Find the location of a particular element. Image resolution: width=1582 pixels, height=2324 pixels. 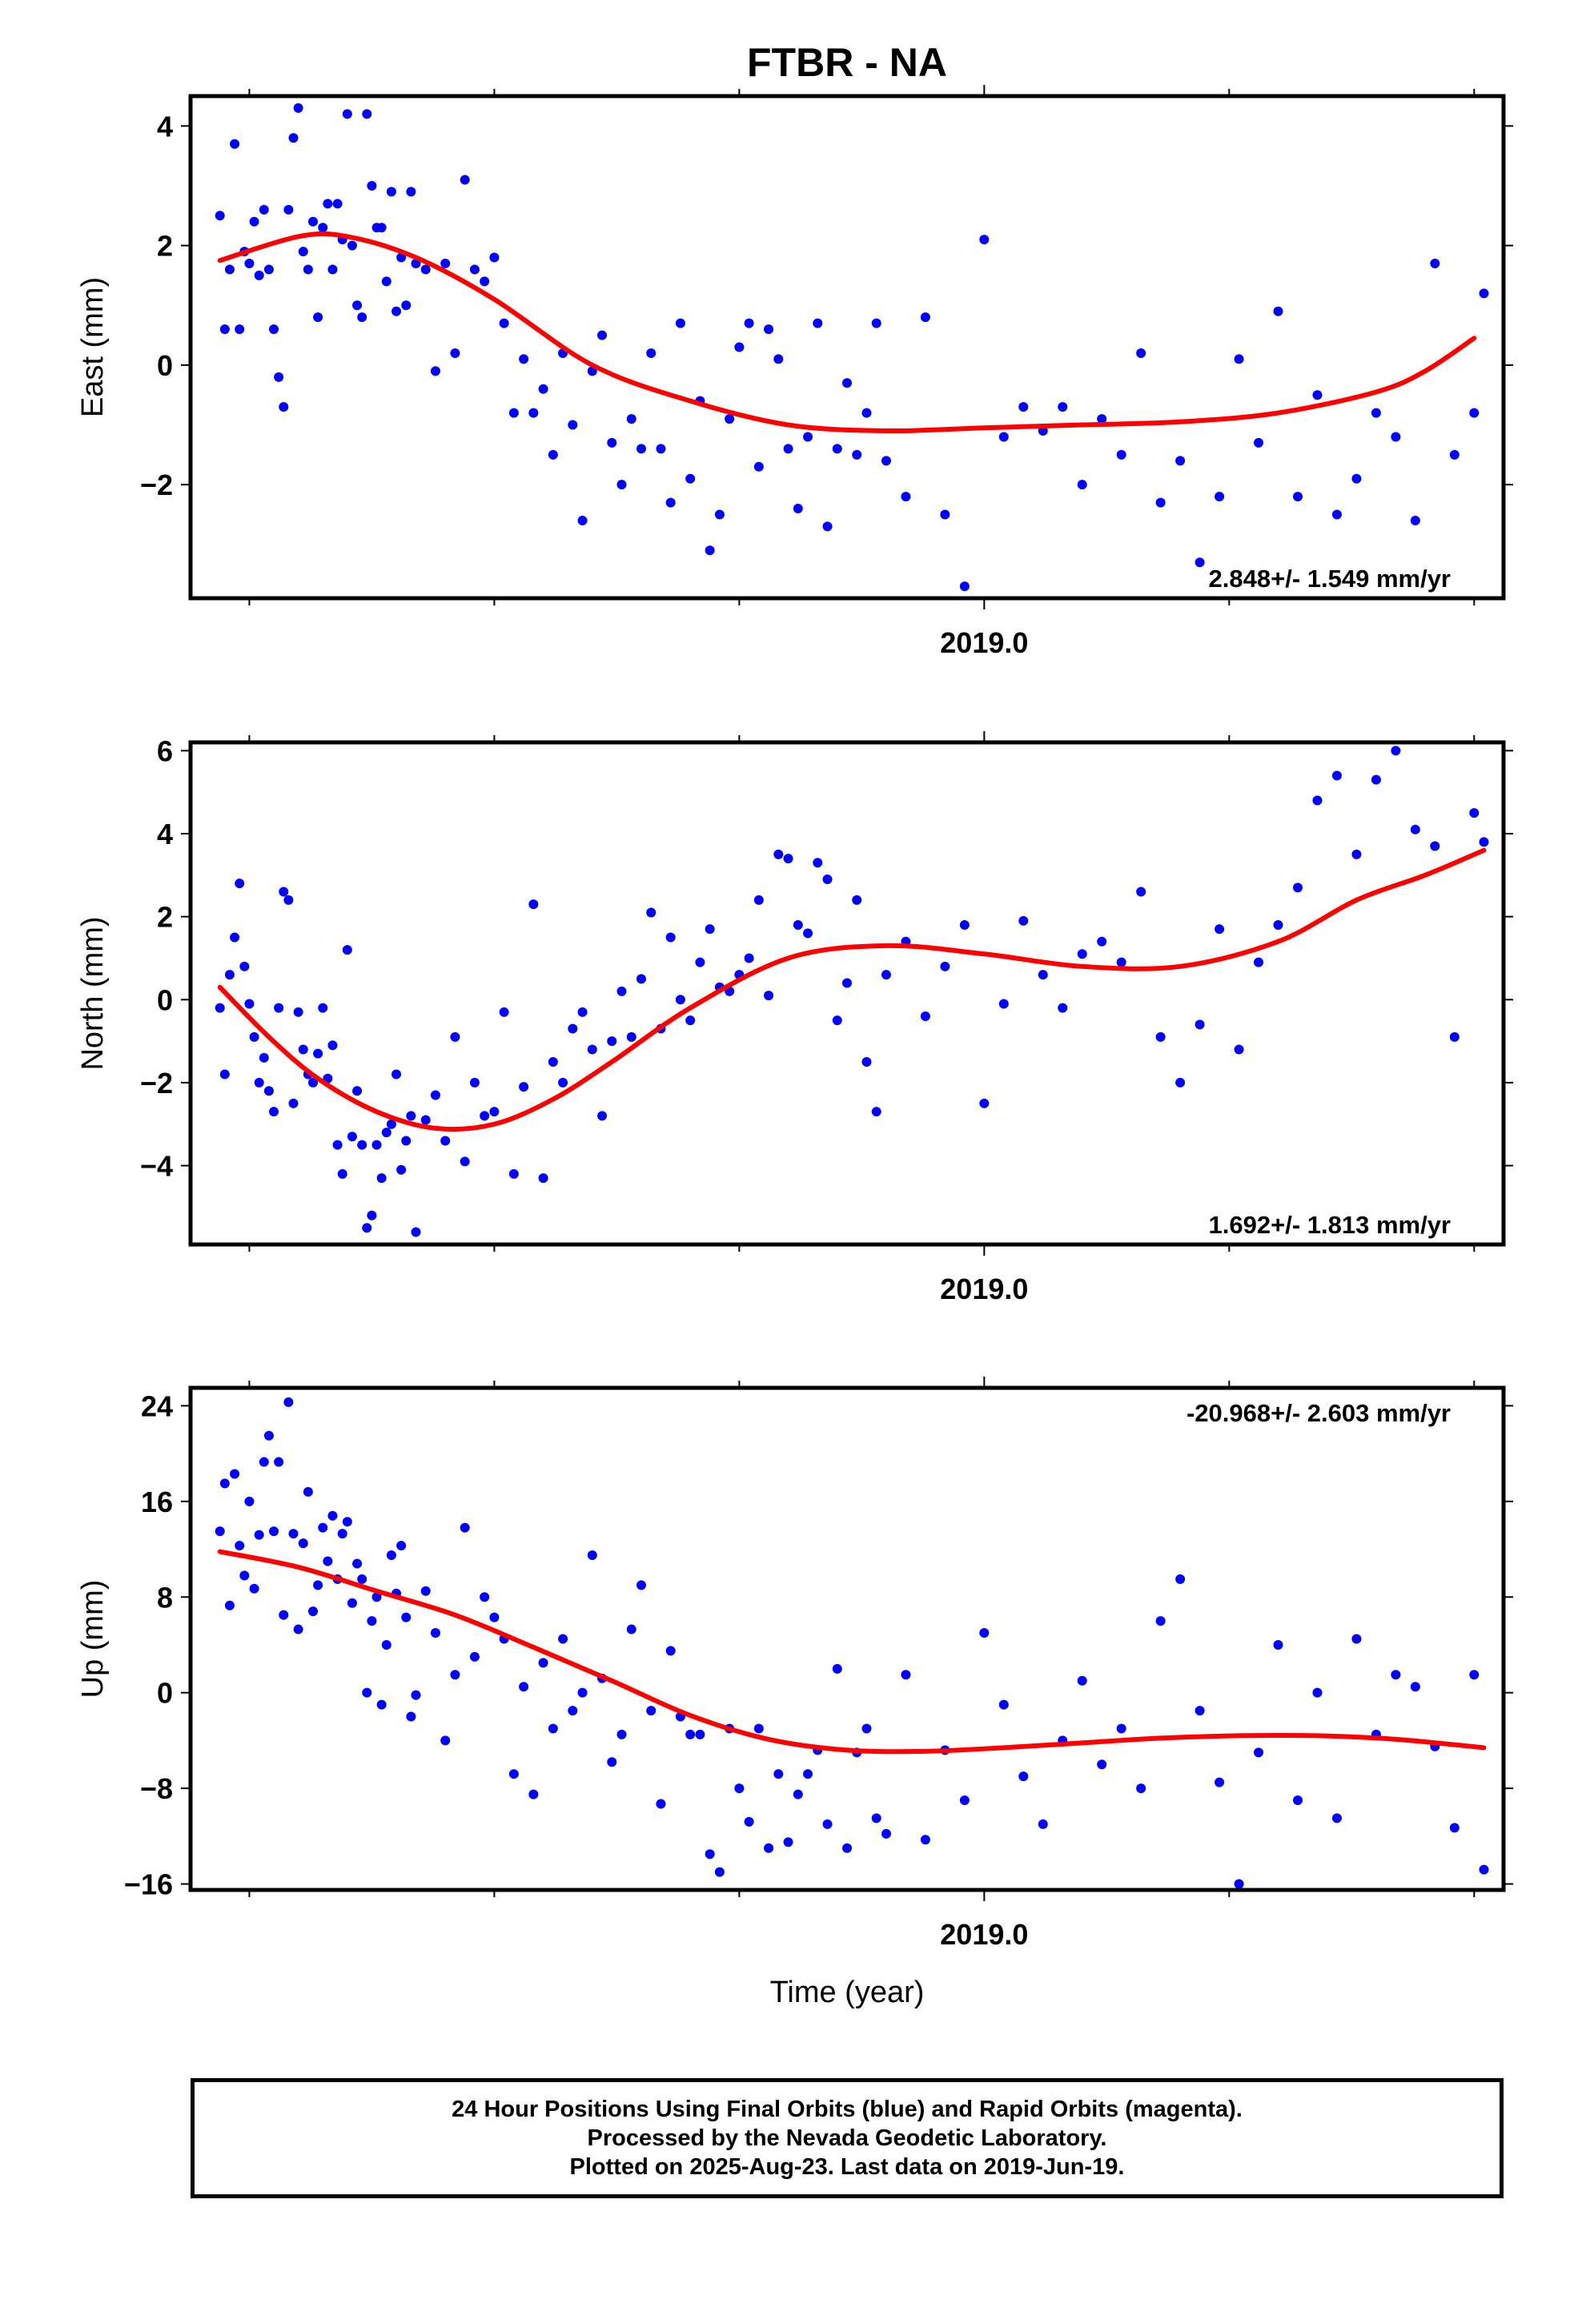

x-tick-label: 2019.0 is located at coordinates (984, 1934).